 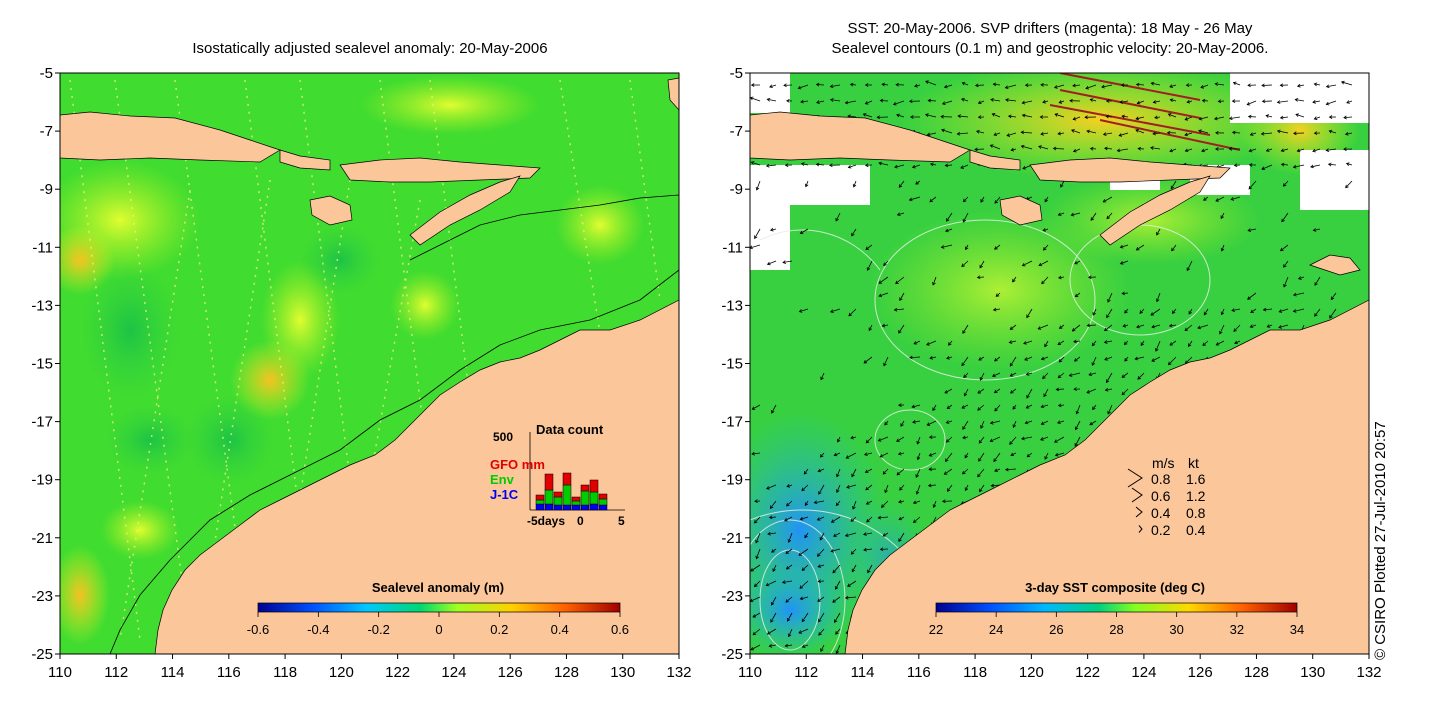 I want to click on legend-gfo: GFO mm, so click(x=517, y=464).